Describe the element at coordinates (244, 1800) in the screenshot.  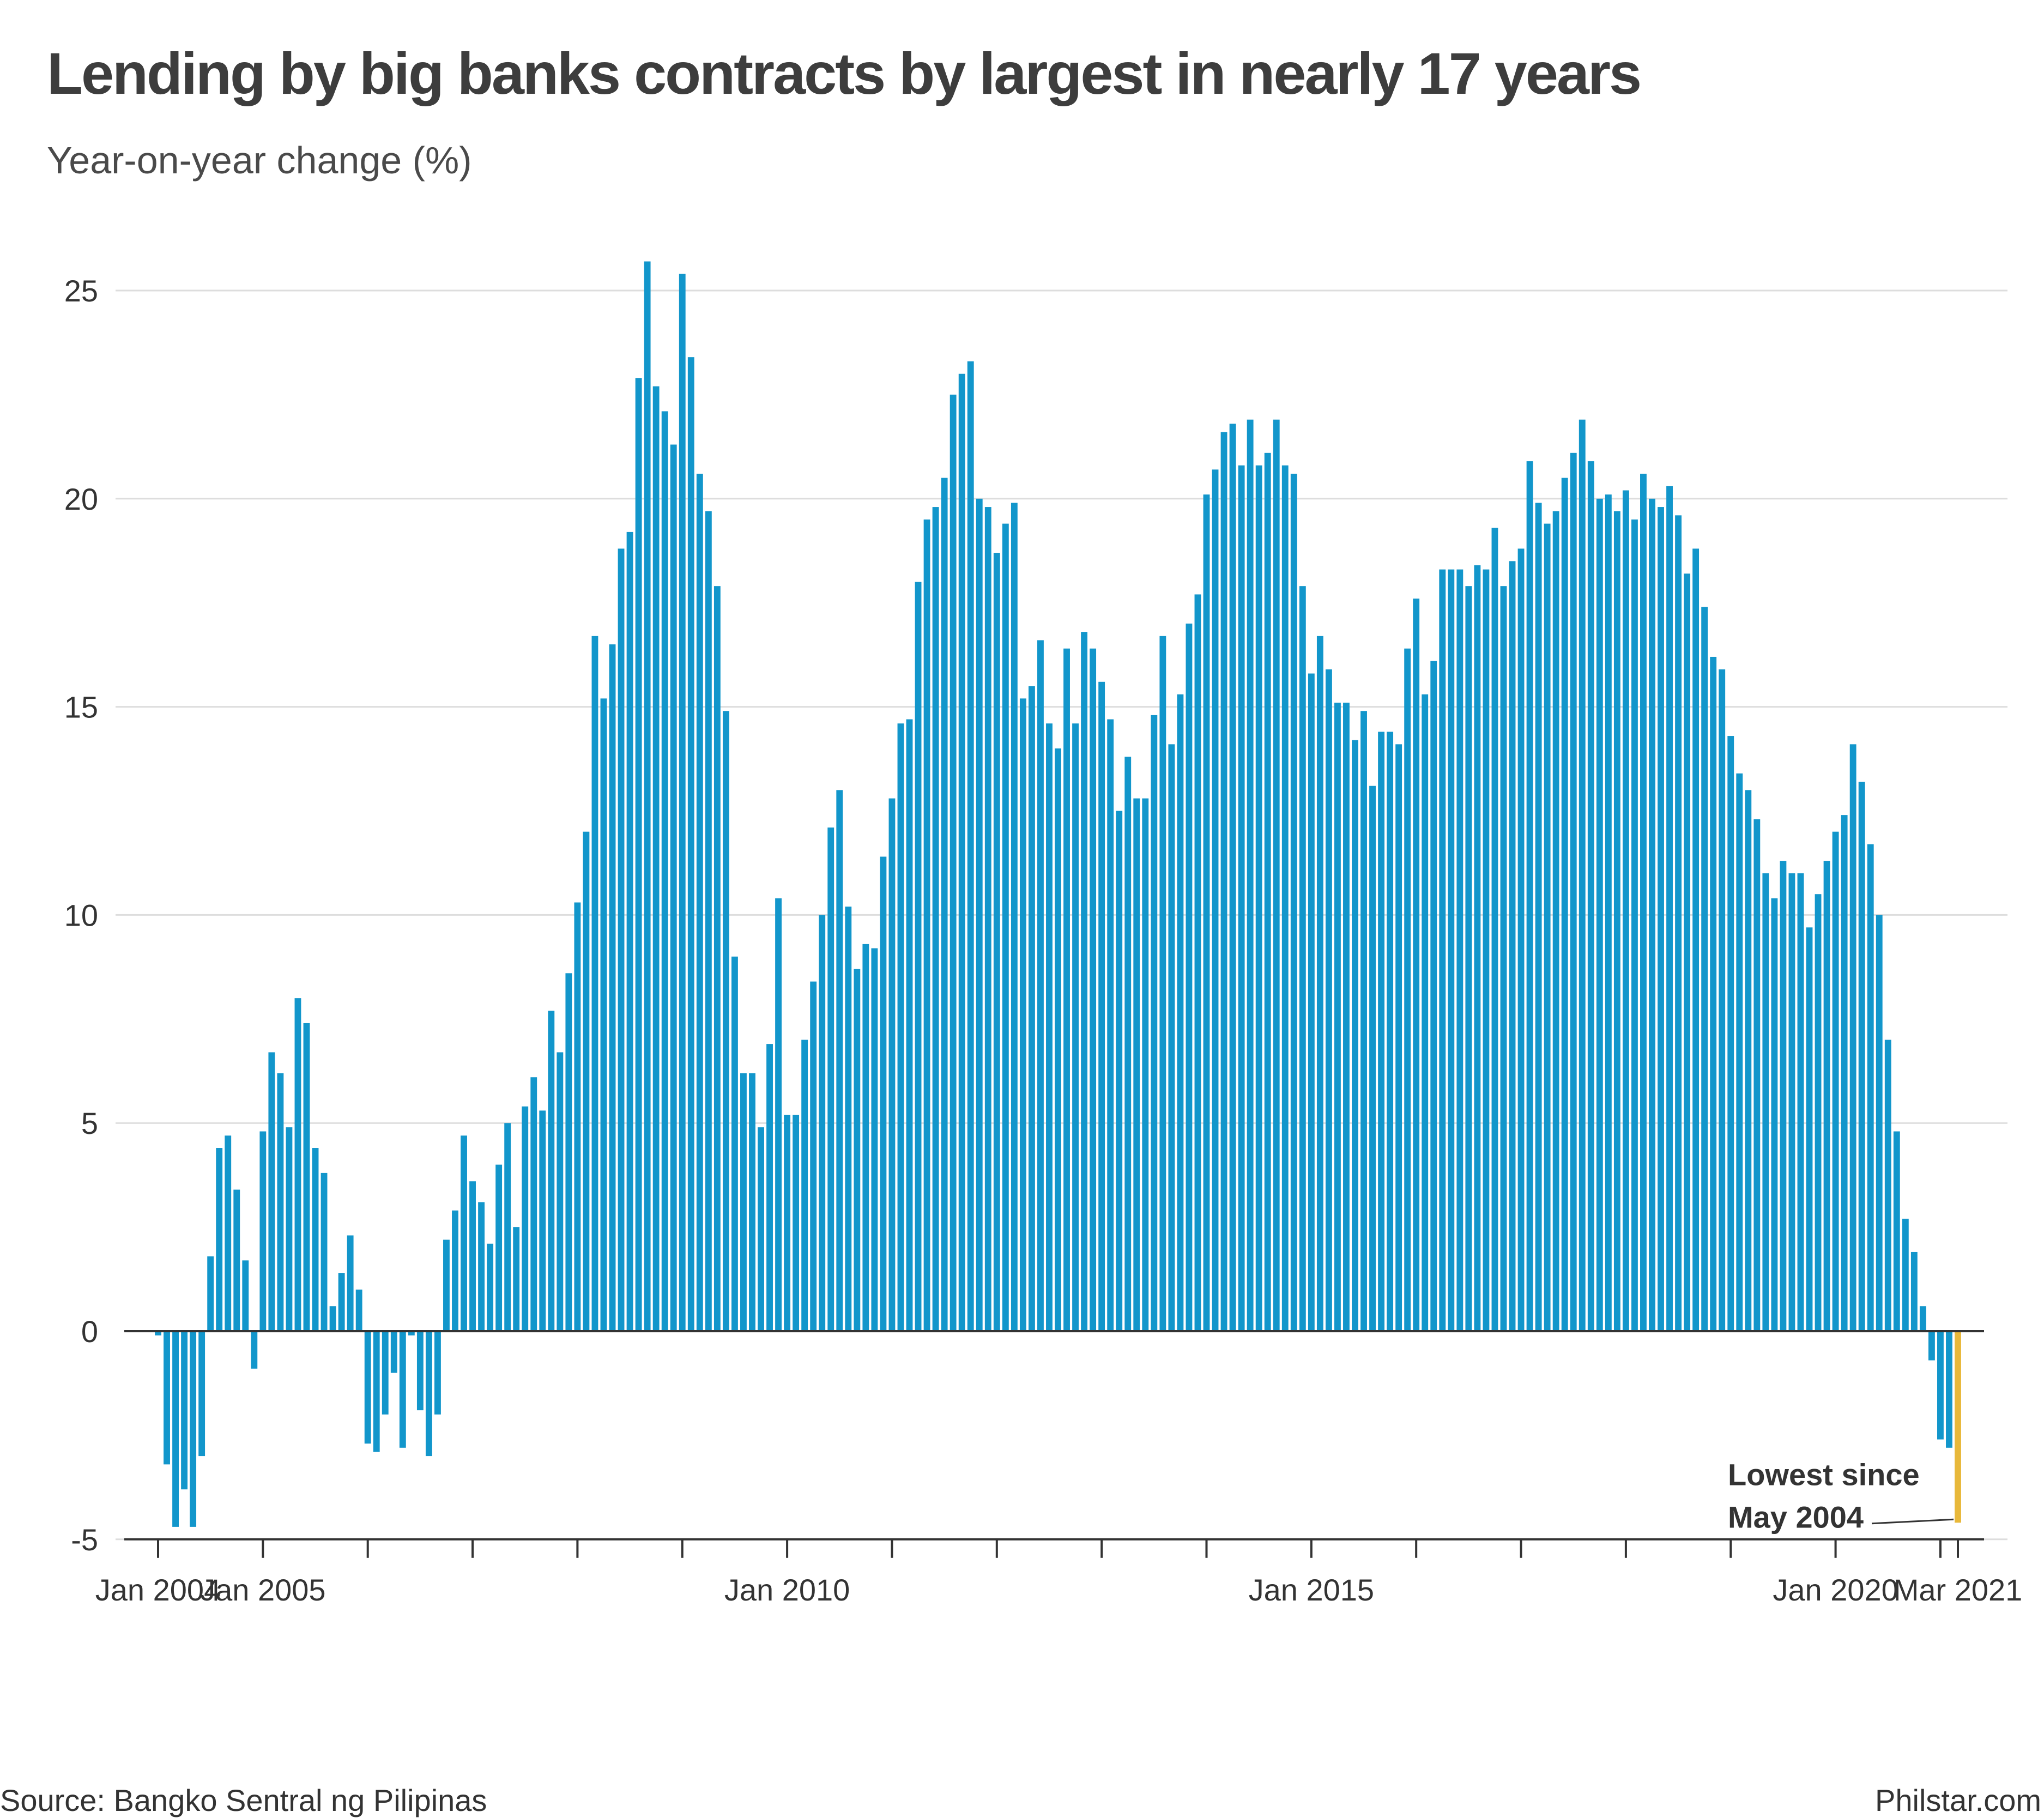
I see `source-note: Source: Bangko Sentral ng Pilipinas` at that location.